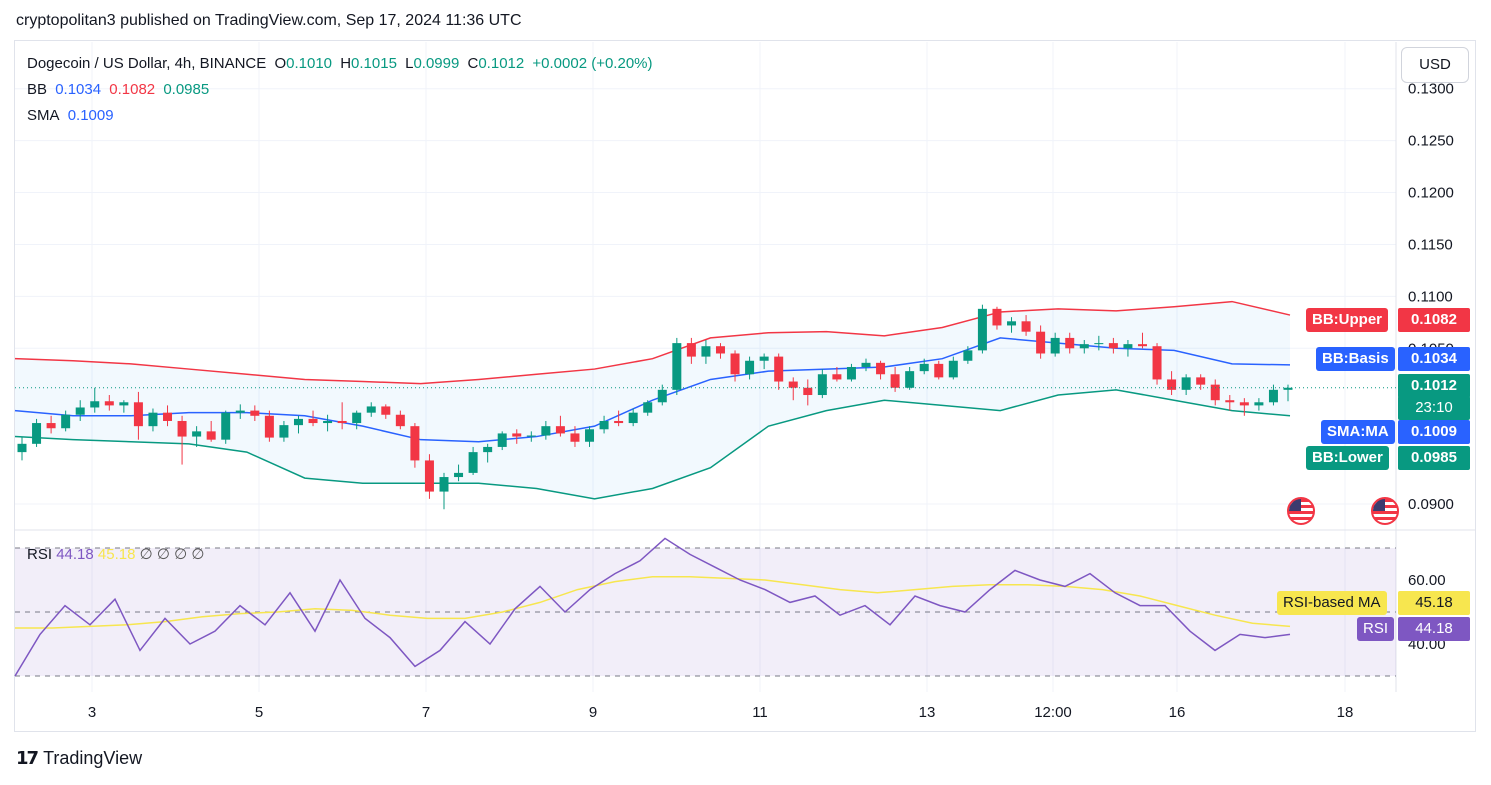  Describe the element at coordinates (346, 63) in the screenshot. I see `high-label: H` at that location.